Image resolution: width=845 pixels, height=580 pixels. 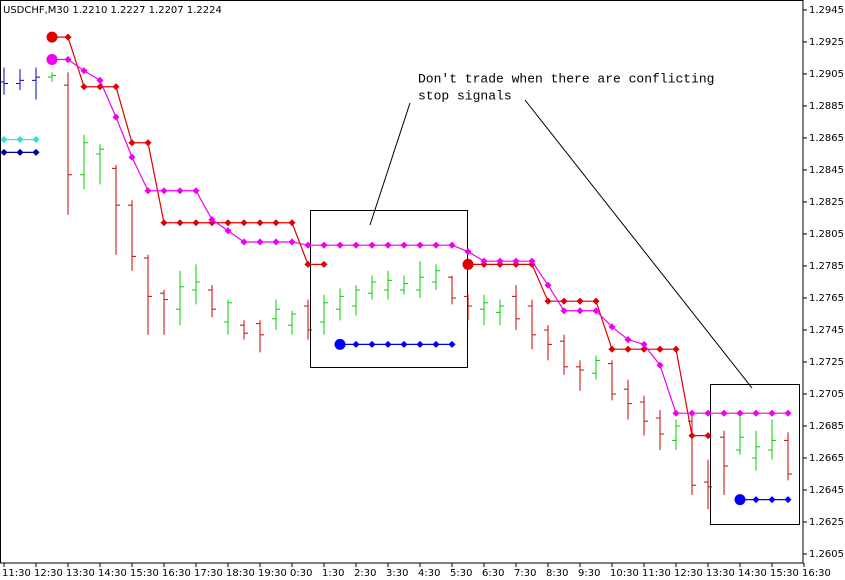 I want to click on x-tick-label: 19:30, so click(x=272, y=573).